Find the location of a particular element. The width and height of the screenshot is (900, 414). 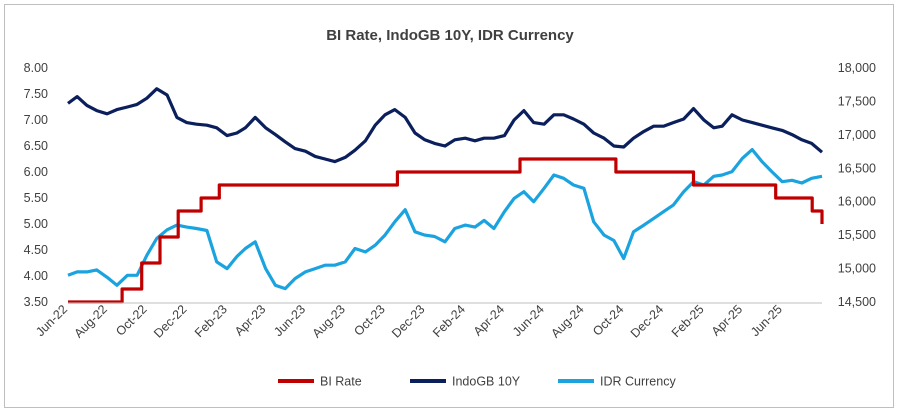

x-tick-label: Apr-23 is located at coordinates (250, 320).